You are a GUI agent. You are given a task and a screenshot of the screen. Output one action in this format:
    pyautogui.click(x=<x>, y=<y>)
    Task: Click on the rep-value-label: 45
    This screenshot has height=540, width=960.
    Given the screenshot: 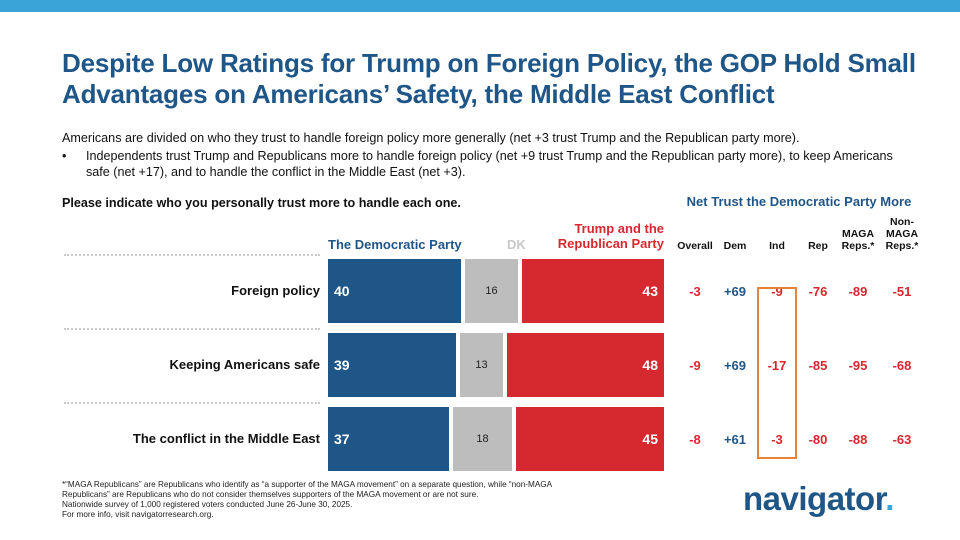 What is the action you would take?
    pyautogui.click(x=650, y=439)
    